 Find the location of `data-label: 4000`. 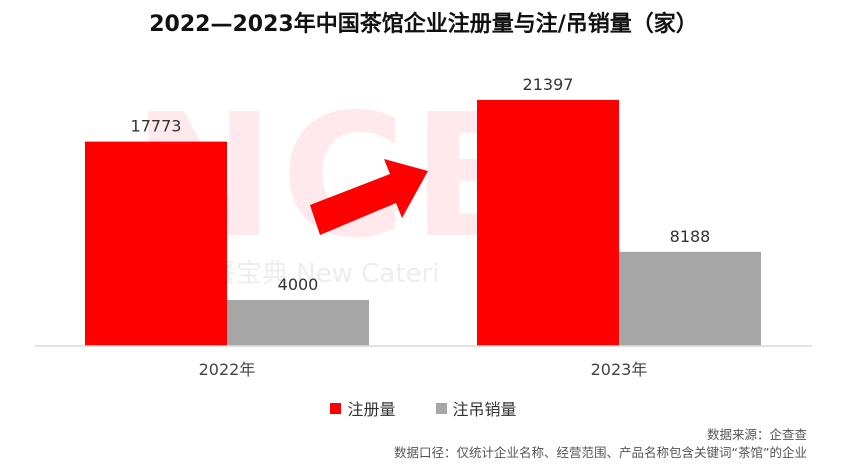

data-label: 4000 is located at coordinates (298, 284).